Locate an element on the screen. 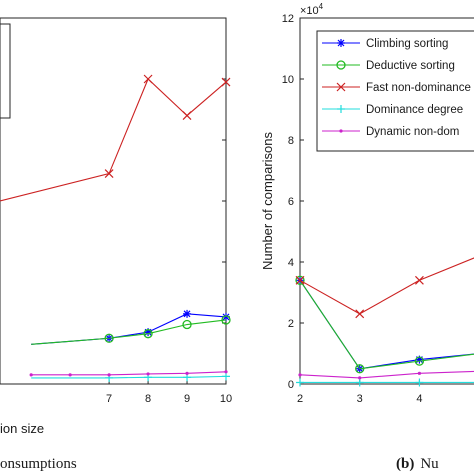 The height and width of the screenshot is (474, 474). left-series-line-climbing is located at coordinates (129, 329).